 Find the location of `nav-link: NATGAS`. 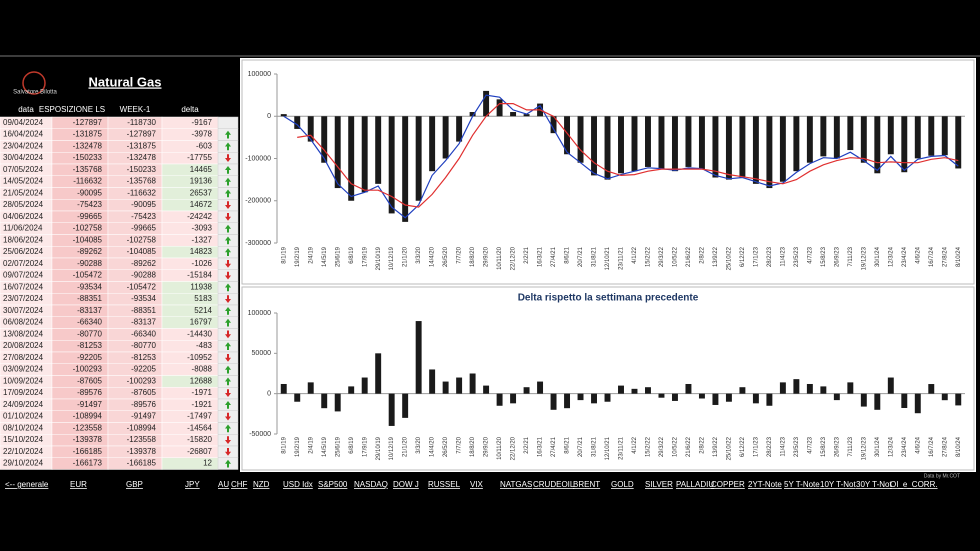

nav-link: NATGAS is located at coordinates (516, 484).